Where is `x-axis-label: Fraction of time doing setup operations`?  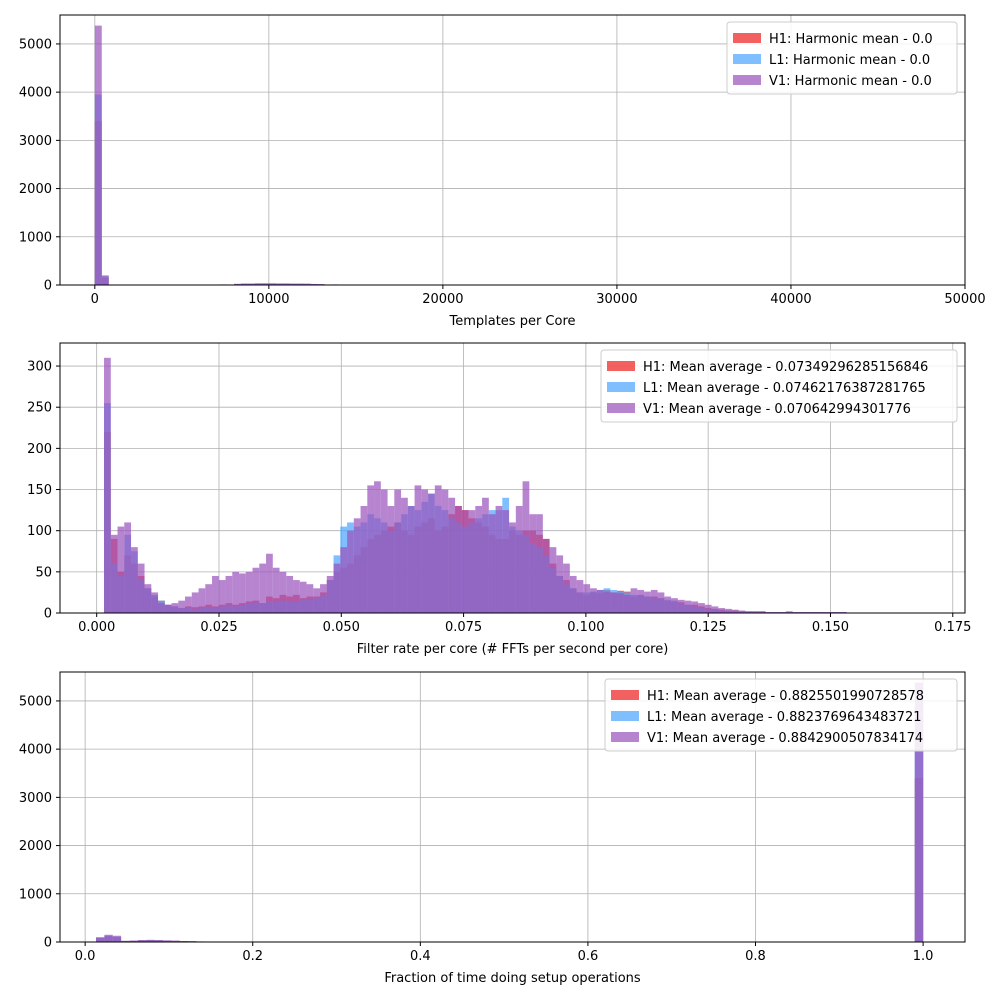 x-axis-label: Fraction of time doing setup operations is located at coordinates (512, 978).